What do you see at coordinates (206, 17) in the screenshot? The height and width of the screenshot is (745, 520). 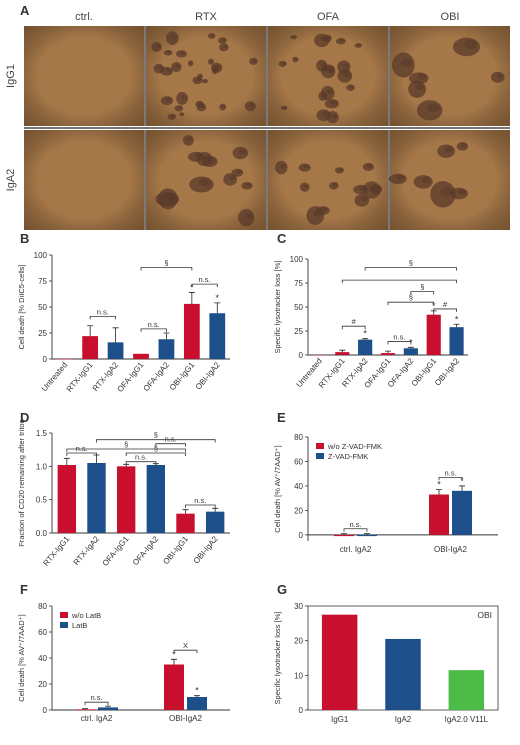 I see `column-label-1: RTX` at bounding box center [206, 17].